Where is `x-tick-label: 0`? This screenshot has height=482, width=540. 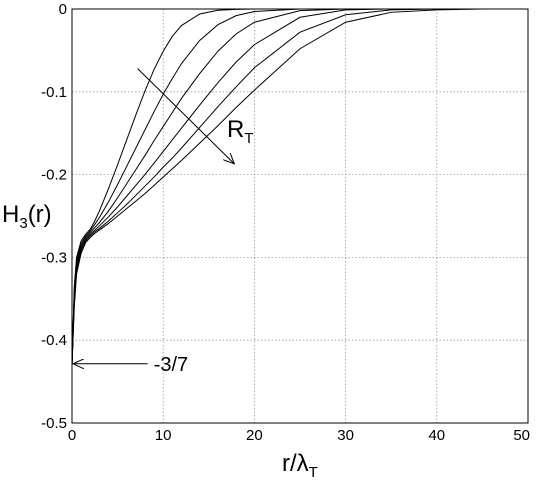 x-tick-label: 0 is located at coordinates (72, 435).